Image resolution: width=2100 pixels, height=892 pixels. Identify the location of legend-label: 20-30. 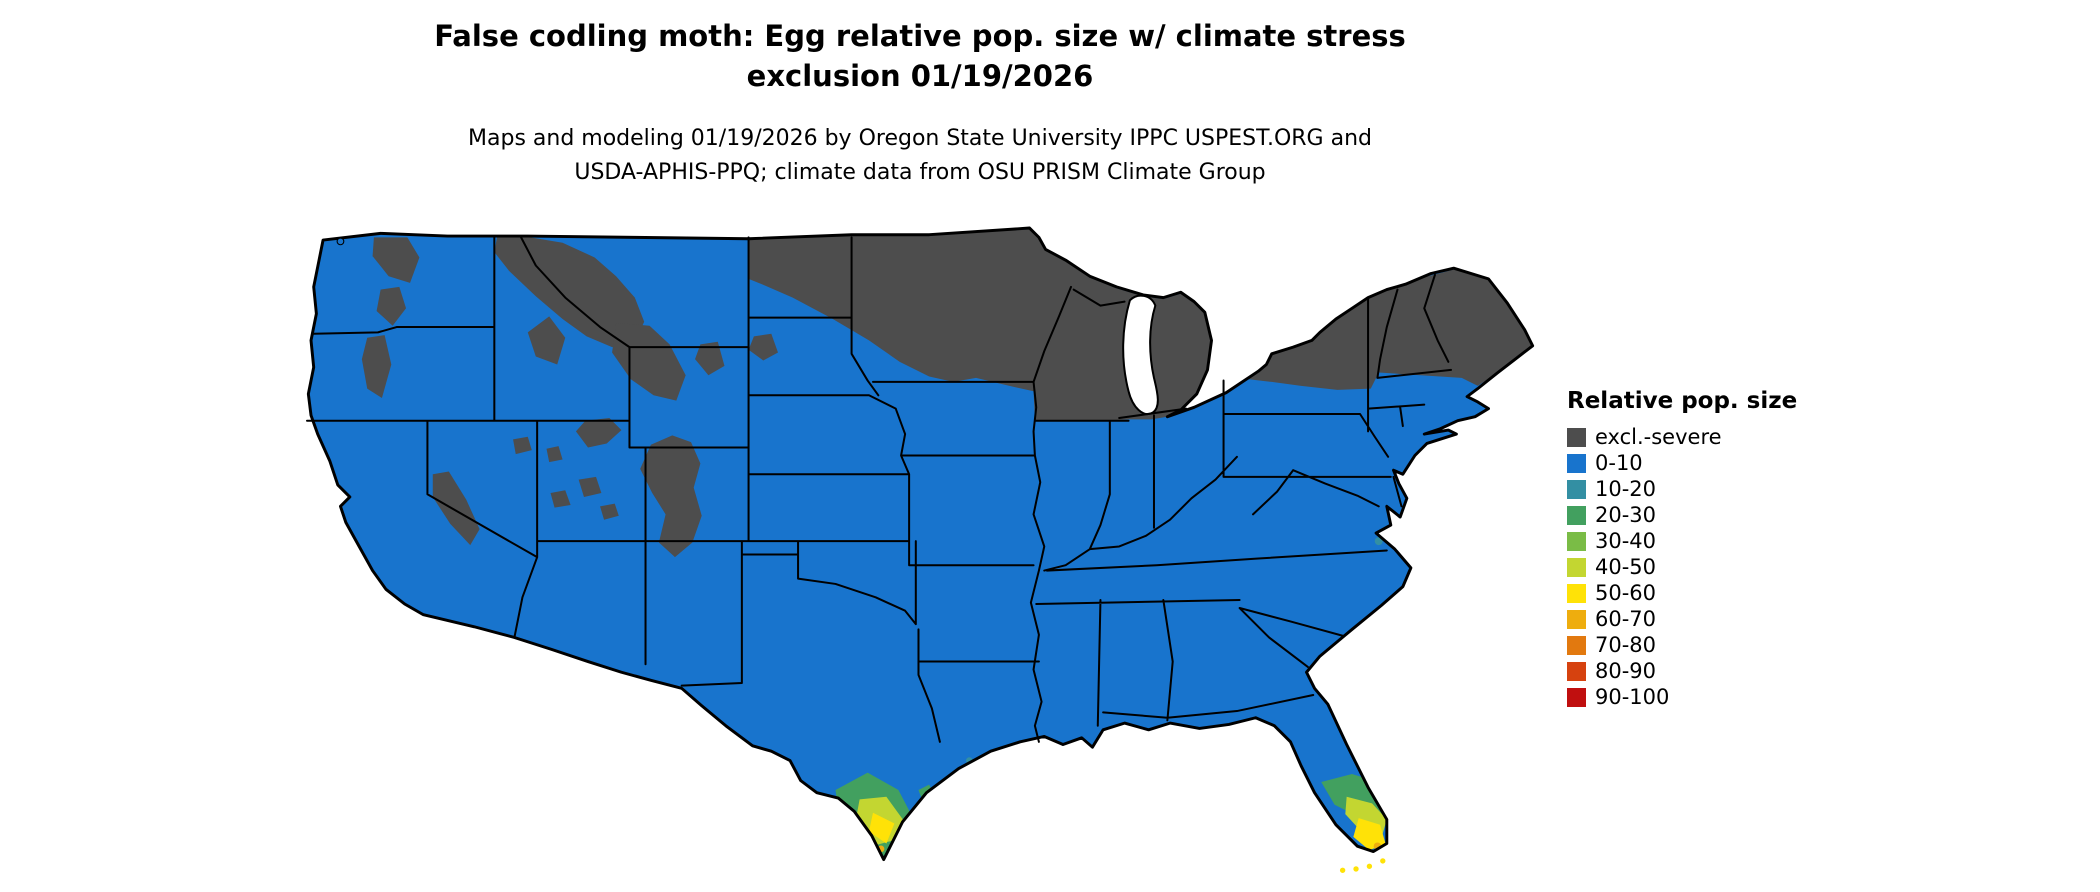
(1626, 514).